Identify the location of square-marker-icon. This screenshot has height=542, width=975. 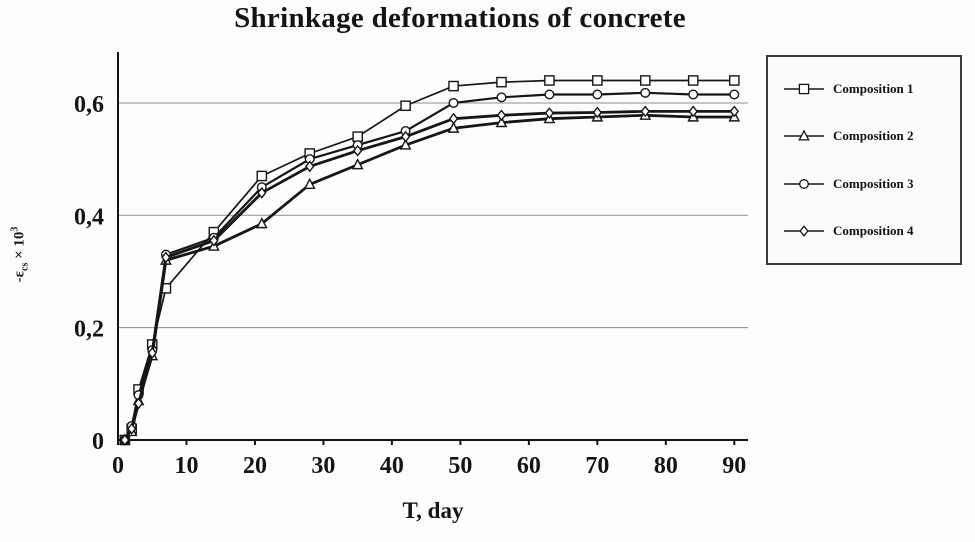
(804, 88).